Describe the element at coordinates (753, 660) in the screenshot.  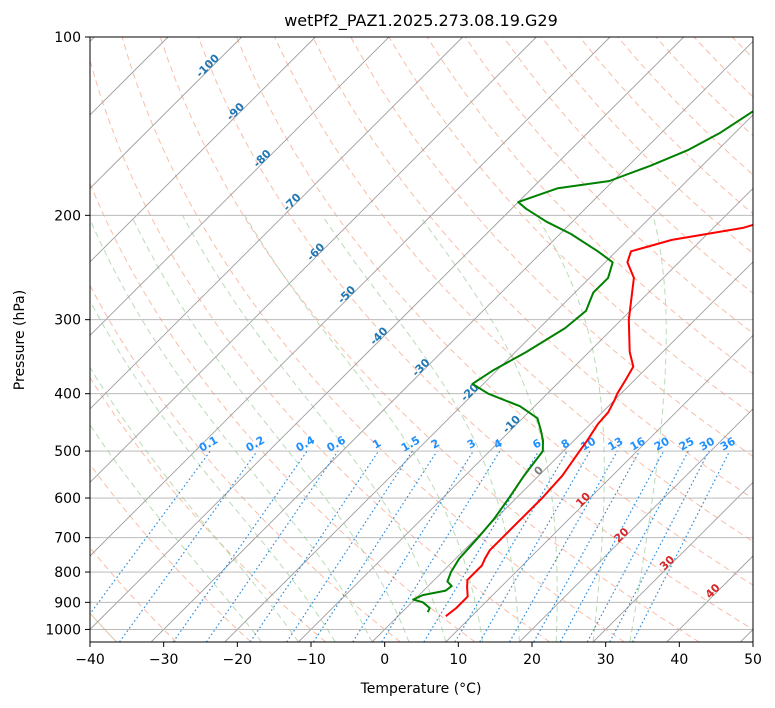
I see `x-tick-label: 50` at that location.